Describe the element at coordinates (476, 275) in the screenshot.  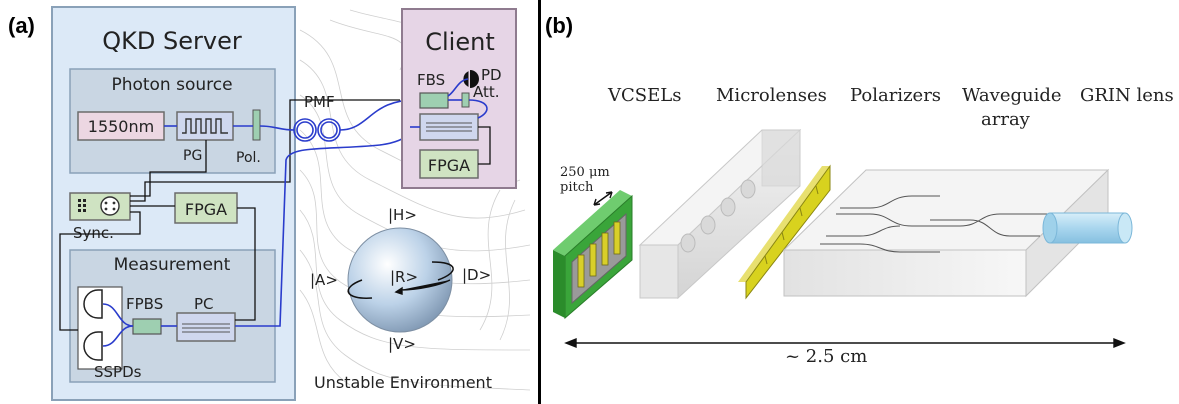
I see `state-d-label: |D>` at that location.